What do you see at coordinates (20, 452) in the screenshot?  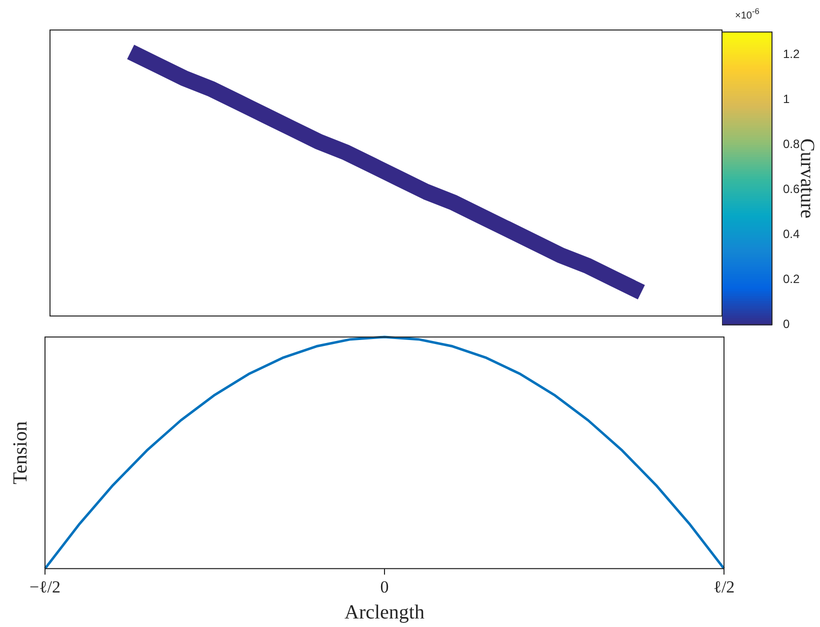 I see `y-axis-title: Tension` at bounding box center [20, 452].